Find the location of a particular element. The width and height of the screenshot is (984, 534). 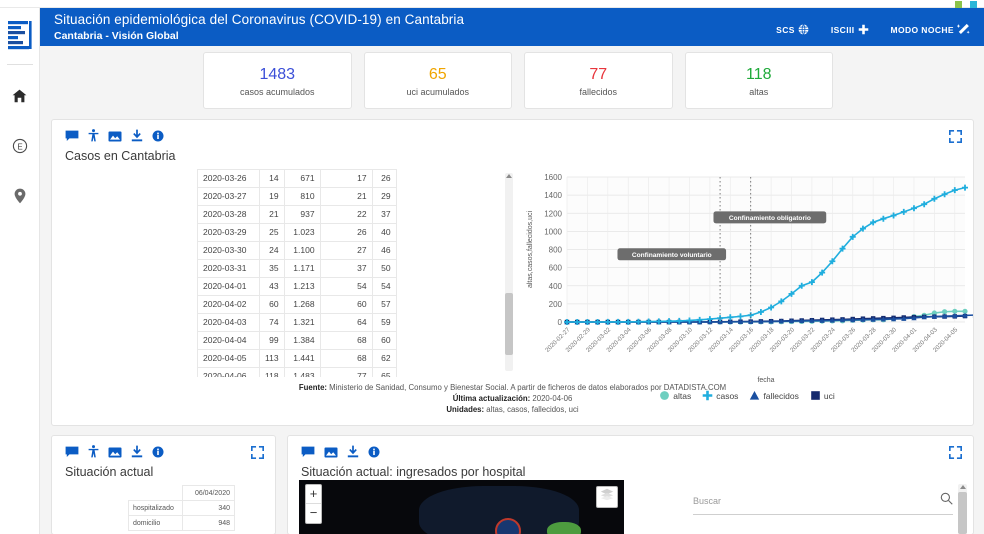

chart-ytick-label: 1400 is located at coordinates (553, 195).